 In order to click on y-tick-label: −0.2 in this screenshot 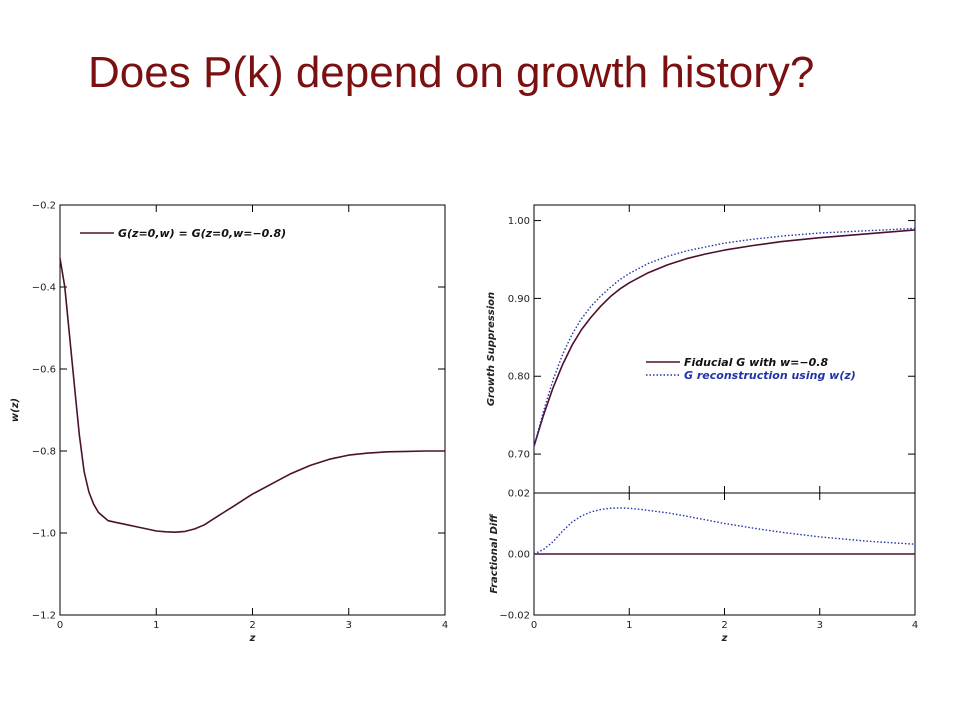, I will do `click(44, 206)`.